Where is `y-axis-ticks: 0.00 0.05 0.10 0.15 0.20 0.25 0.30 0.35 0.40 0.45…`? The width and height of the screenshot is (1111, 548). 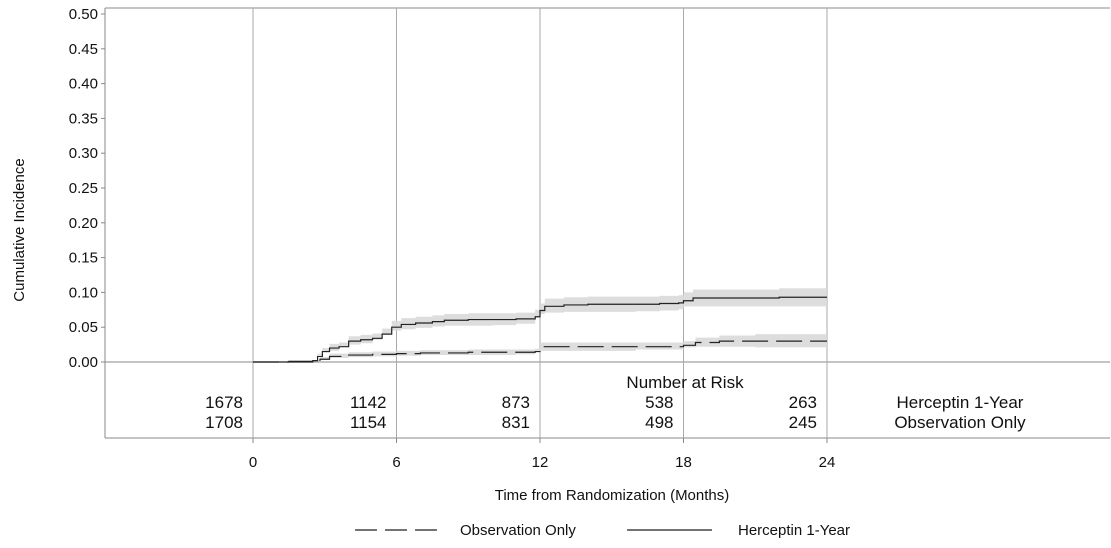
y-axis-ticks: 0.00 0.05 0.10 0.15 0.20 0.25 0.30 0.35 0.40 0.45… is located at coordinates (87, 188).